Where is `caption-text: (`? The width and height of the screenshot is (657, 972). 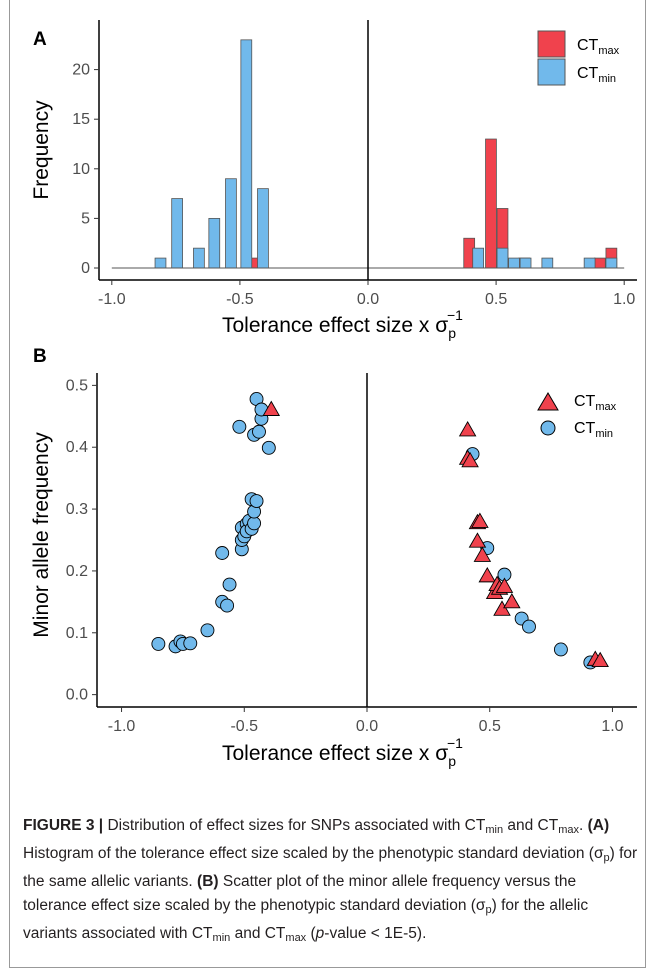 caption-text: ( is located at coordinates (311, 933).